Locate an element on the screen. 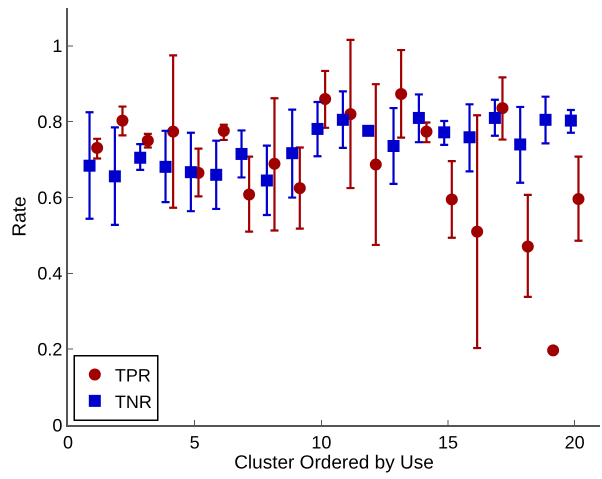 The image size is (602, 479). x-tick-label: 15 is located at coordinates (448, 442).